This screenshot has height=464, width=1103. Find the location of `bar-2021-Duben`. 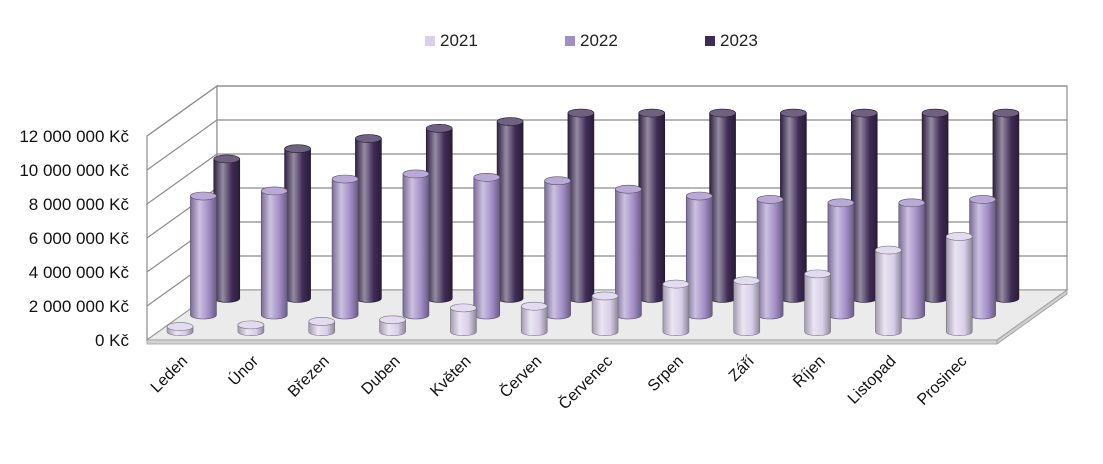

bar-2021-Duben is located at coordinates (392, 325).